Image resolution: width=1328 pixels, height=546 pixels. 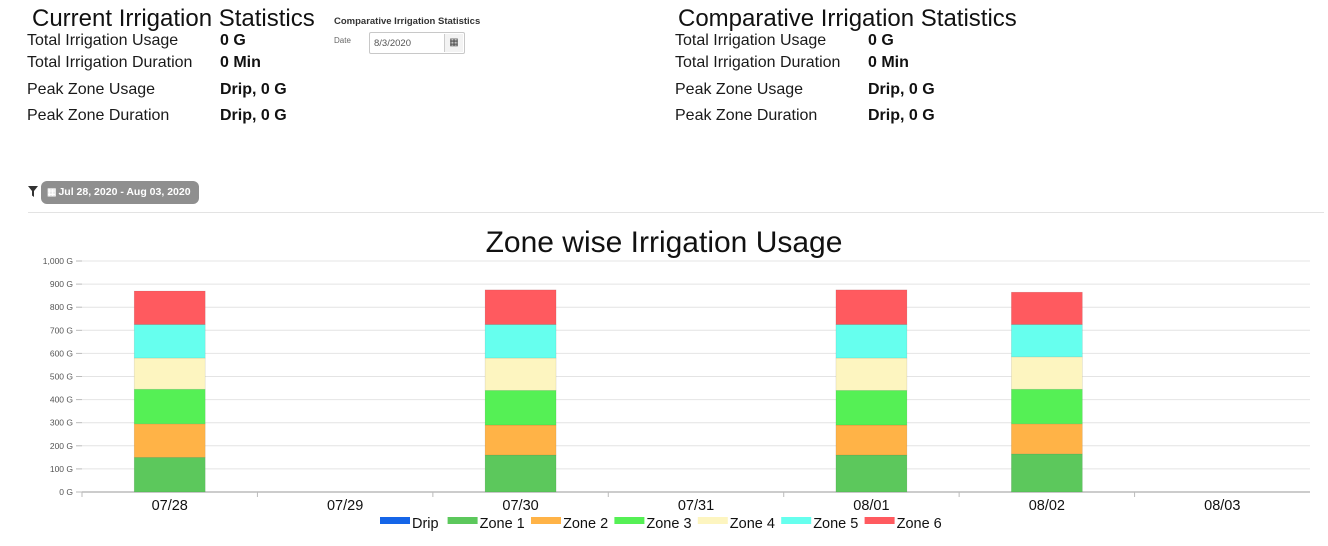 What do you see at coordinates (407, 21) in the screenshot?
I see `picker-title: Comparative Irrigation Statistics` at bounding box center [407, 21].